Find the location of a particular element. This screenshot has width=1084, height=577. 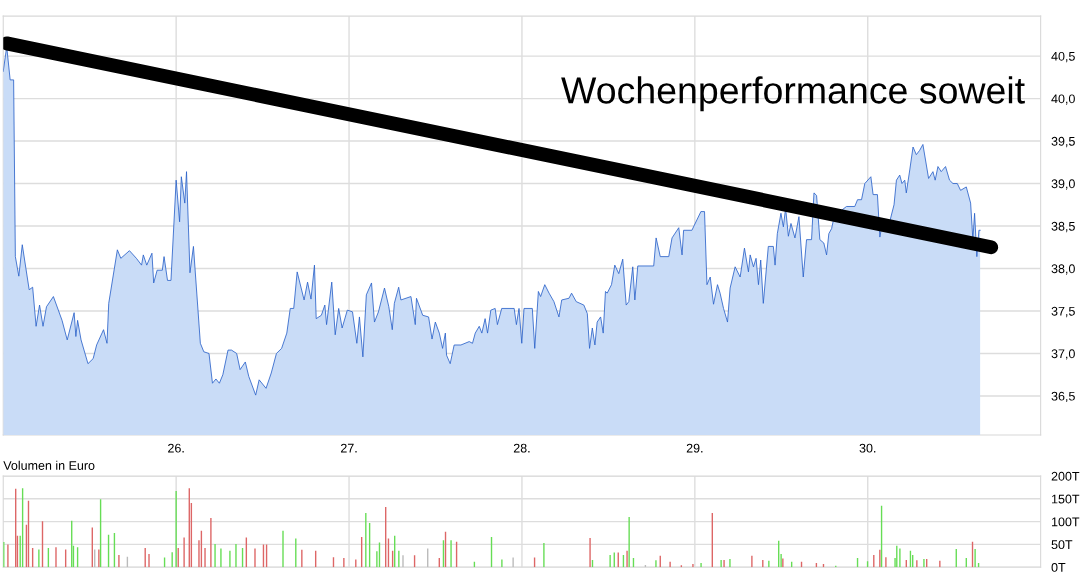

annotation: Wochenperformance soweit is located at coordinates (793, 94).